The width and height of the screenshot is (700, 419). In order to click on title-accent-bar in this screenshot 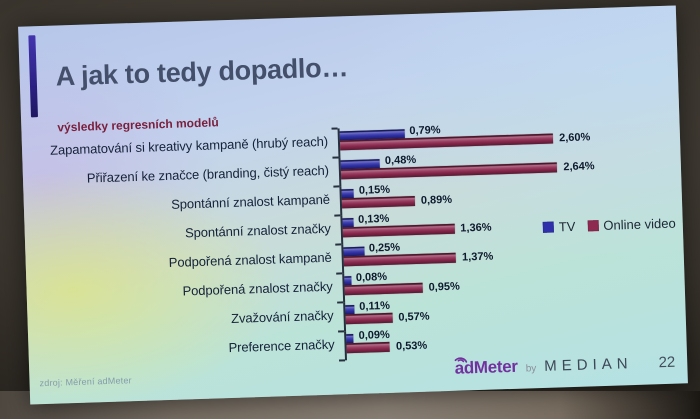, I will do `click(33, 76)`.